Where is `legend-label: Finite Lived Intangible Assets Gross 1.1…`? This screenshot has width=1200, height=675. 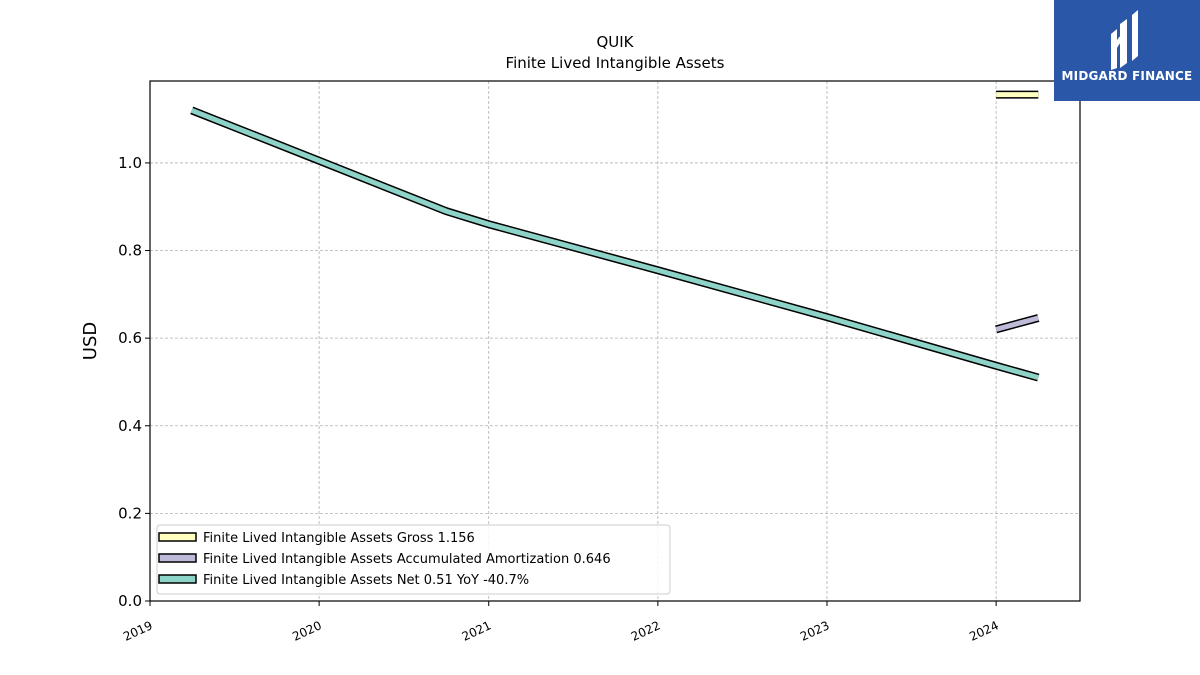
legend-label: Finite Lived Intangible Assets Gross 1.1… is located at coordinates (339, 538).